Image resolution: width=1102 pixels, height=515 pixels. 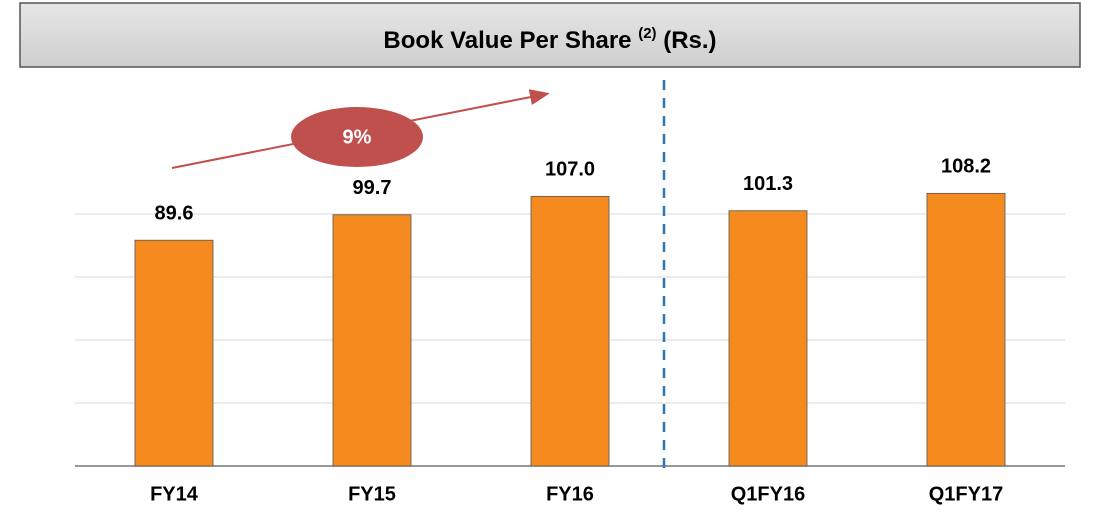 I want to click on title-unit: (Rs.), so click(x=689, y=40).